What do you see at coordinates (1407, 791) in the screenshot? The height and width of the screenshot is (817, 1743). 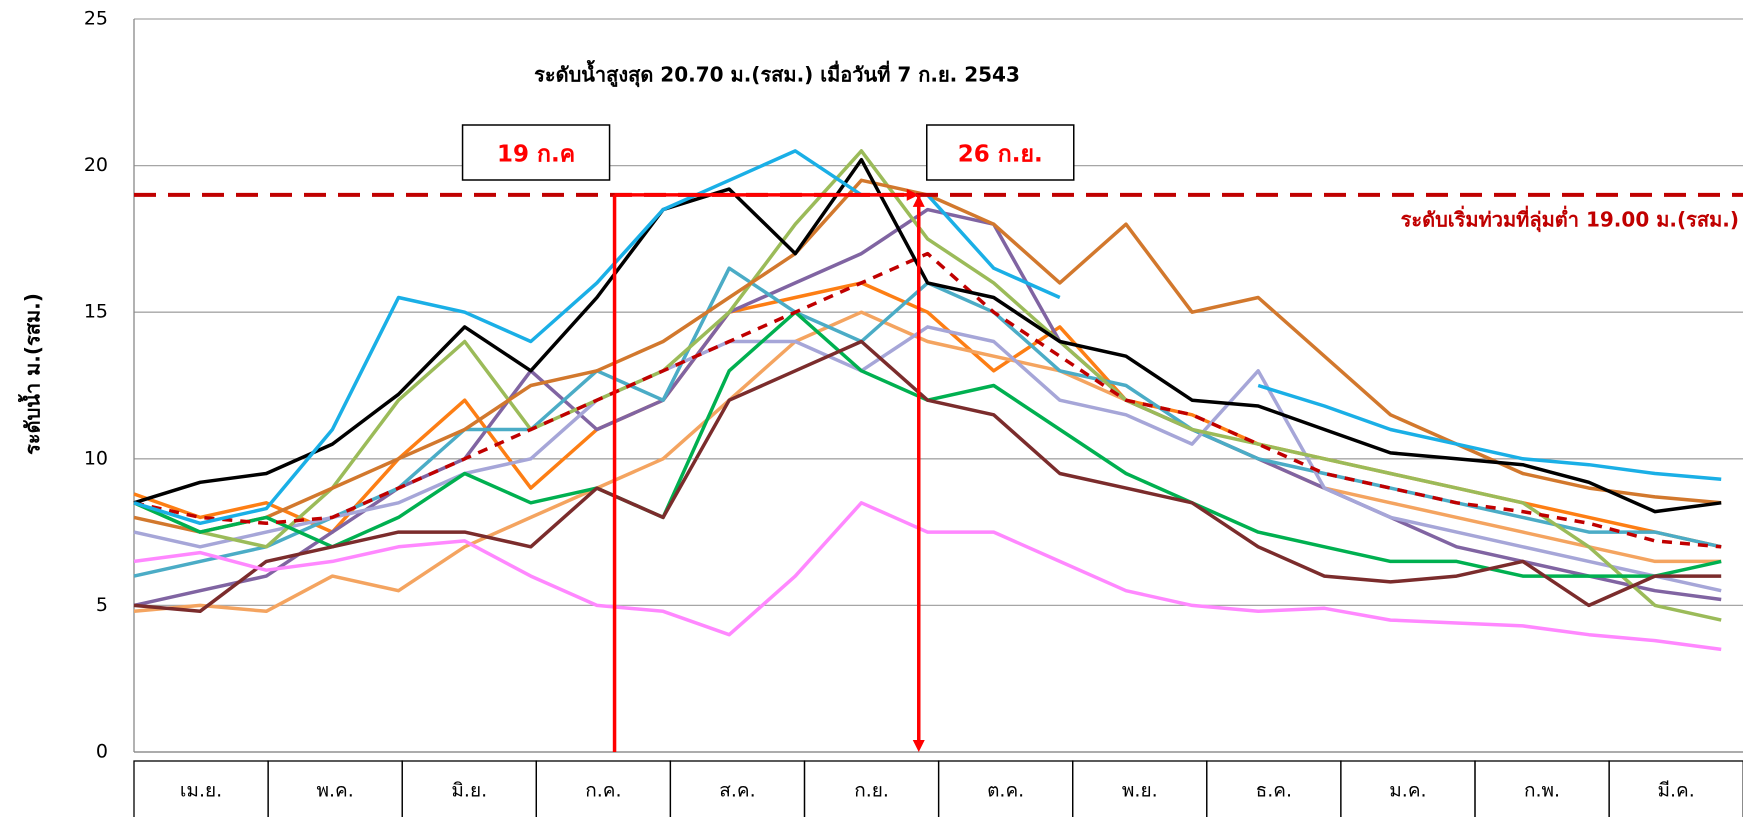 I see `x-tick-label: ม.ค.` at bounding box center [1407, 791].